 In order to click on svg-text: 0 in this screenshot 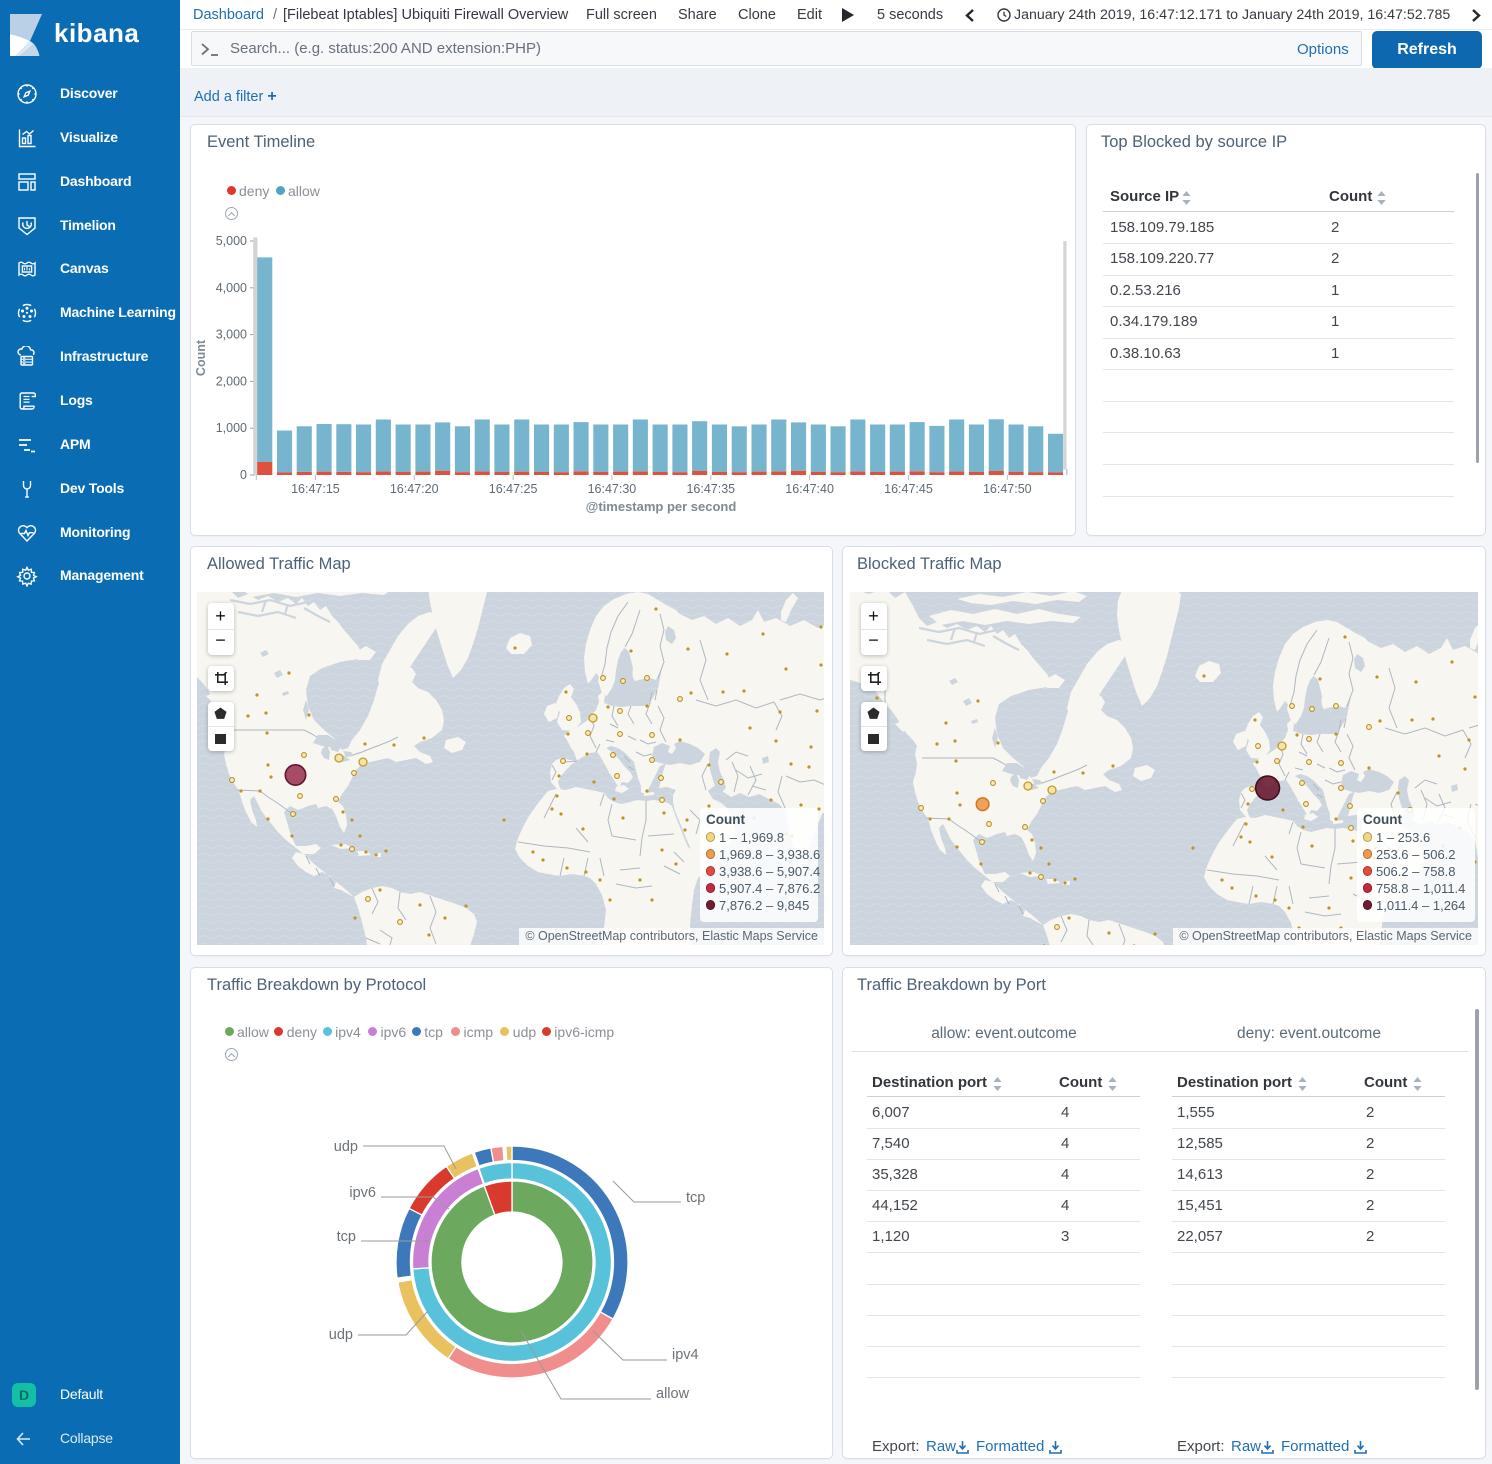, I will do `click(243, 475)`.